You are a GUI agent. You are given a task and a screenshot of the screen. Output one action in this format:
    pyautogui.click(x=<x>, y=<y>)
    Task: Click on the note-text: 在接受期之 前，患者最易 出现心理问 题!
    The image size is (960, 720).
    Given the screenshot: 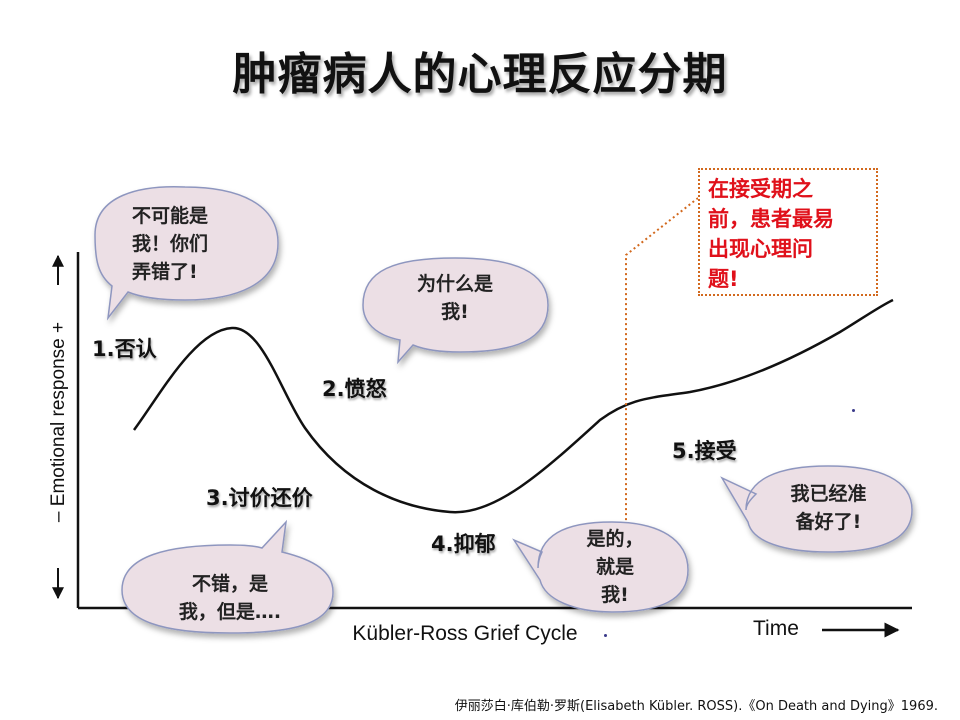 What is the action you would take?
    pyautogui.click(x=771, y=234)
    